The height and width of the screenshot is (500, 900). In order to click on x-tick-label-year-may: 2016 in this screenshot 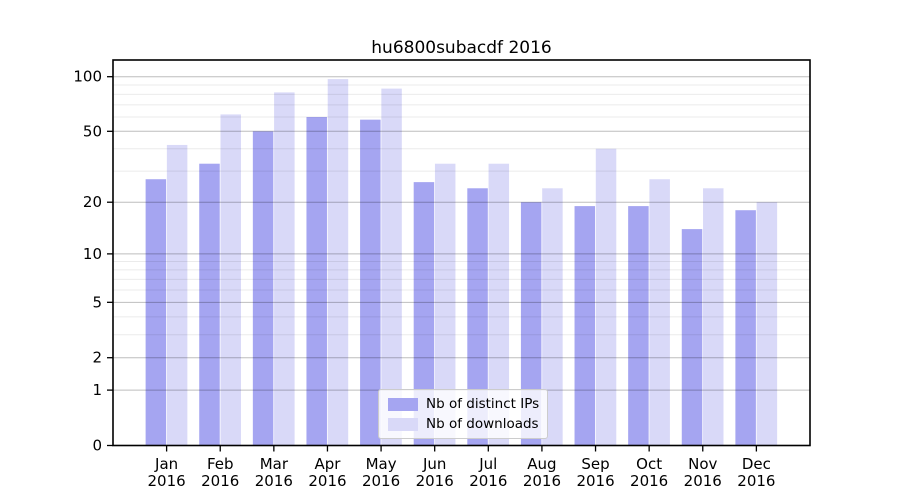, I will do `click(381, 481)`.